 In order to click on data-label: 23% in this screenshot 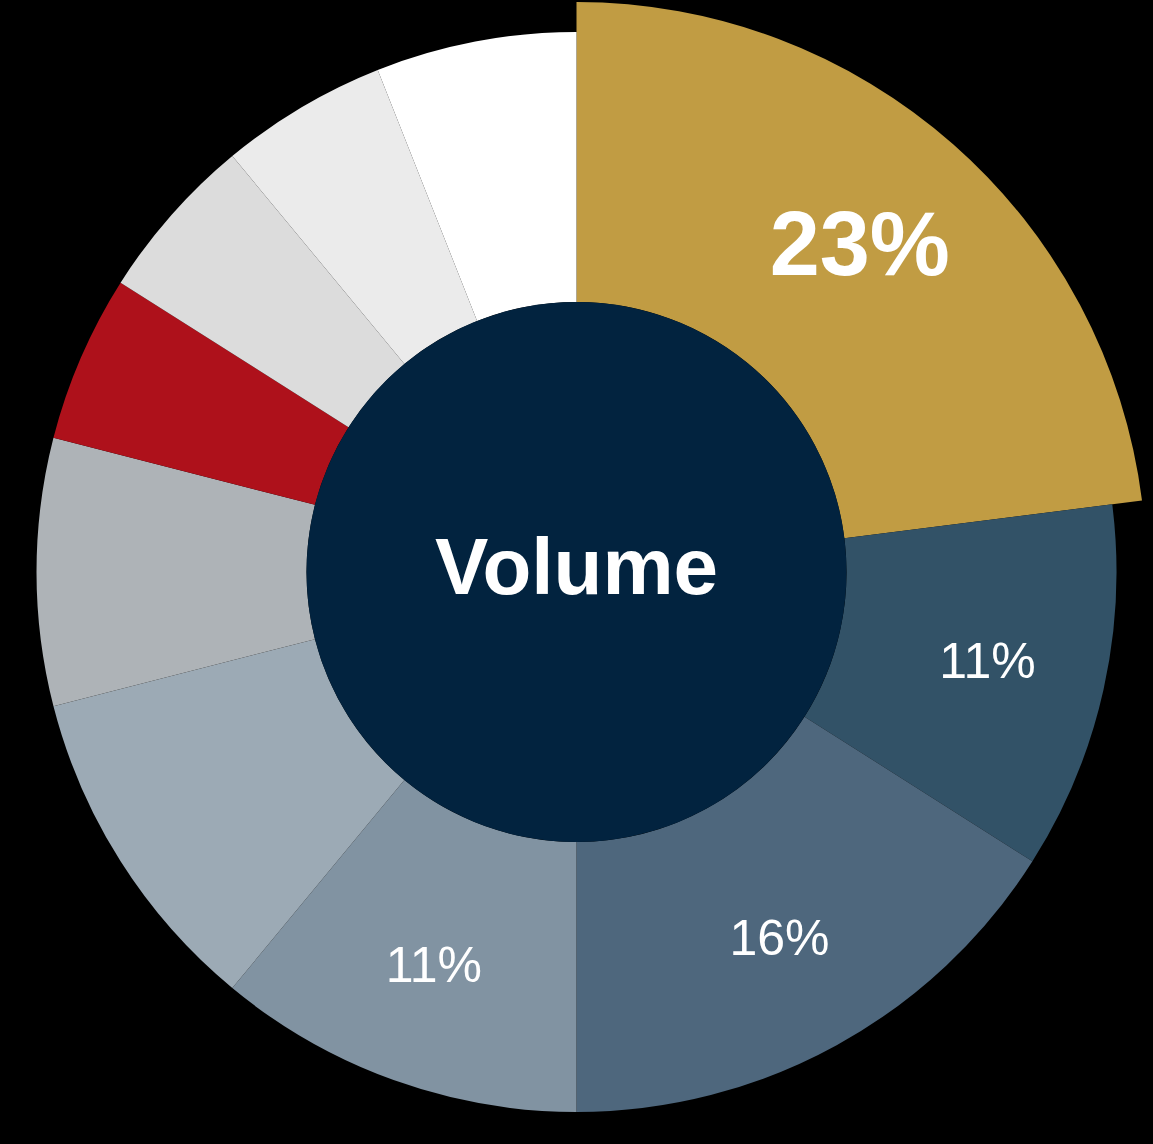, I will do `click(859, 244)`.